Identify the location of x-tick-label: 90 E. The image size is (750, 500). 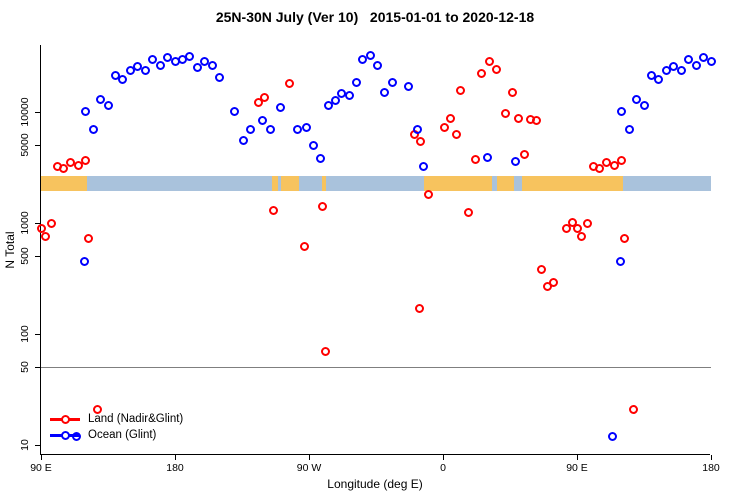
(577, 468).